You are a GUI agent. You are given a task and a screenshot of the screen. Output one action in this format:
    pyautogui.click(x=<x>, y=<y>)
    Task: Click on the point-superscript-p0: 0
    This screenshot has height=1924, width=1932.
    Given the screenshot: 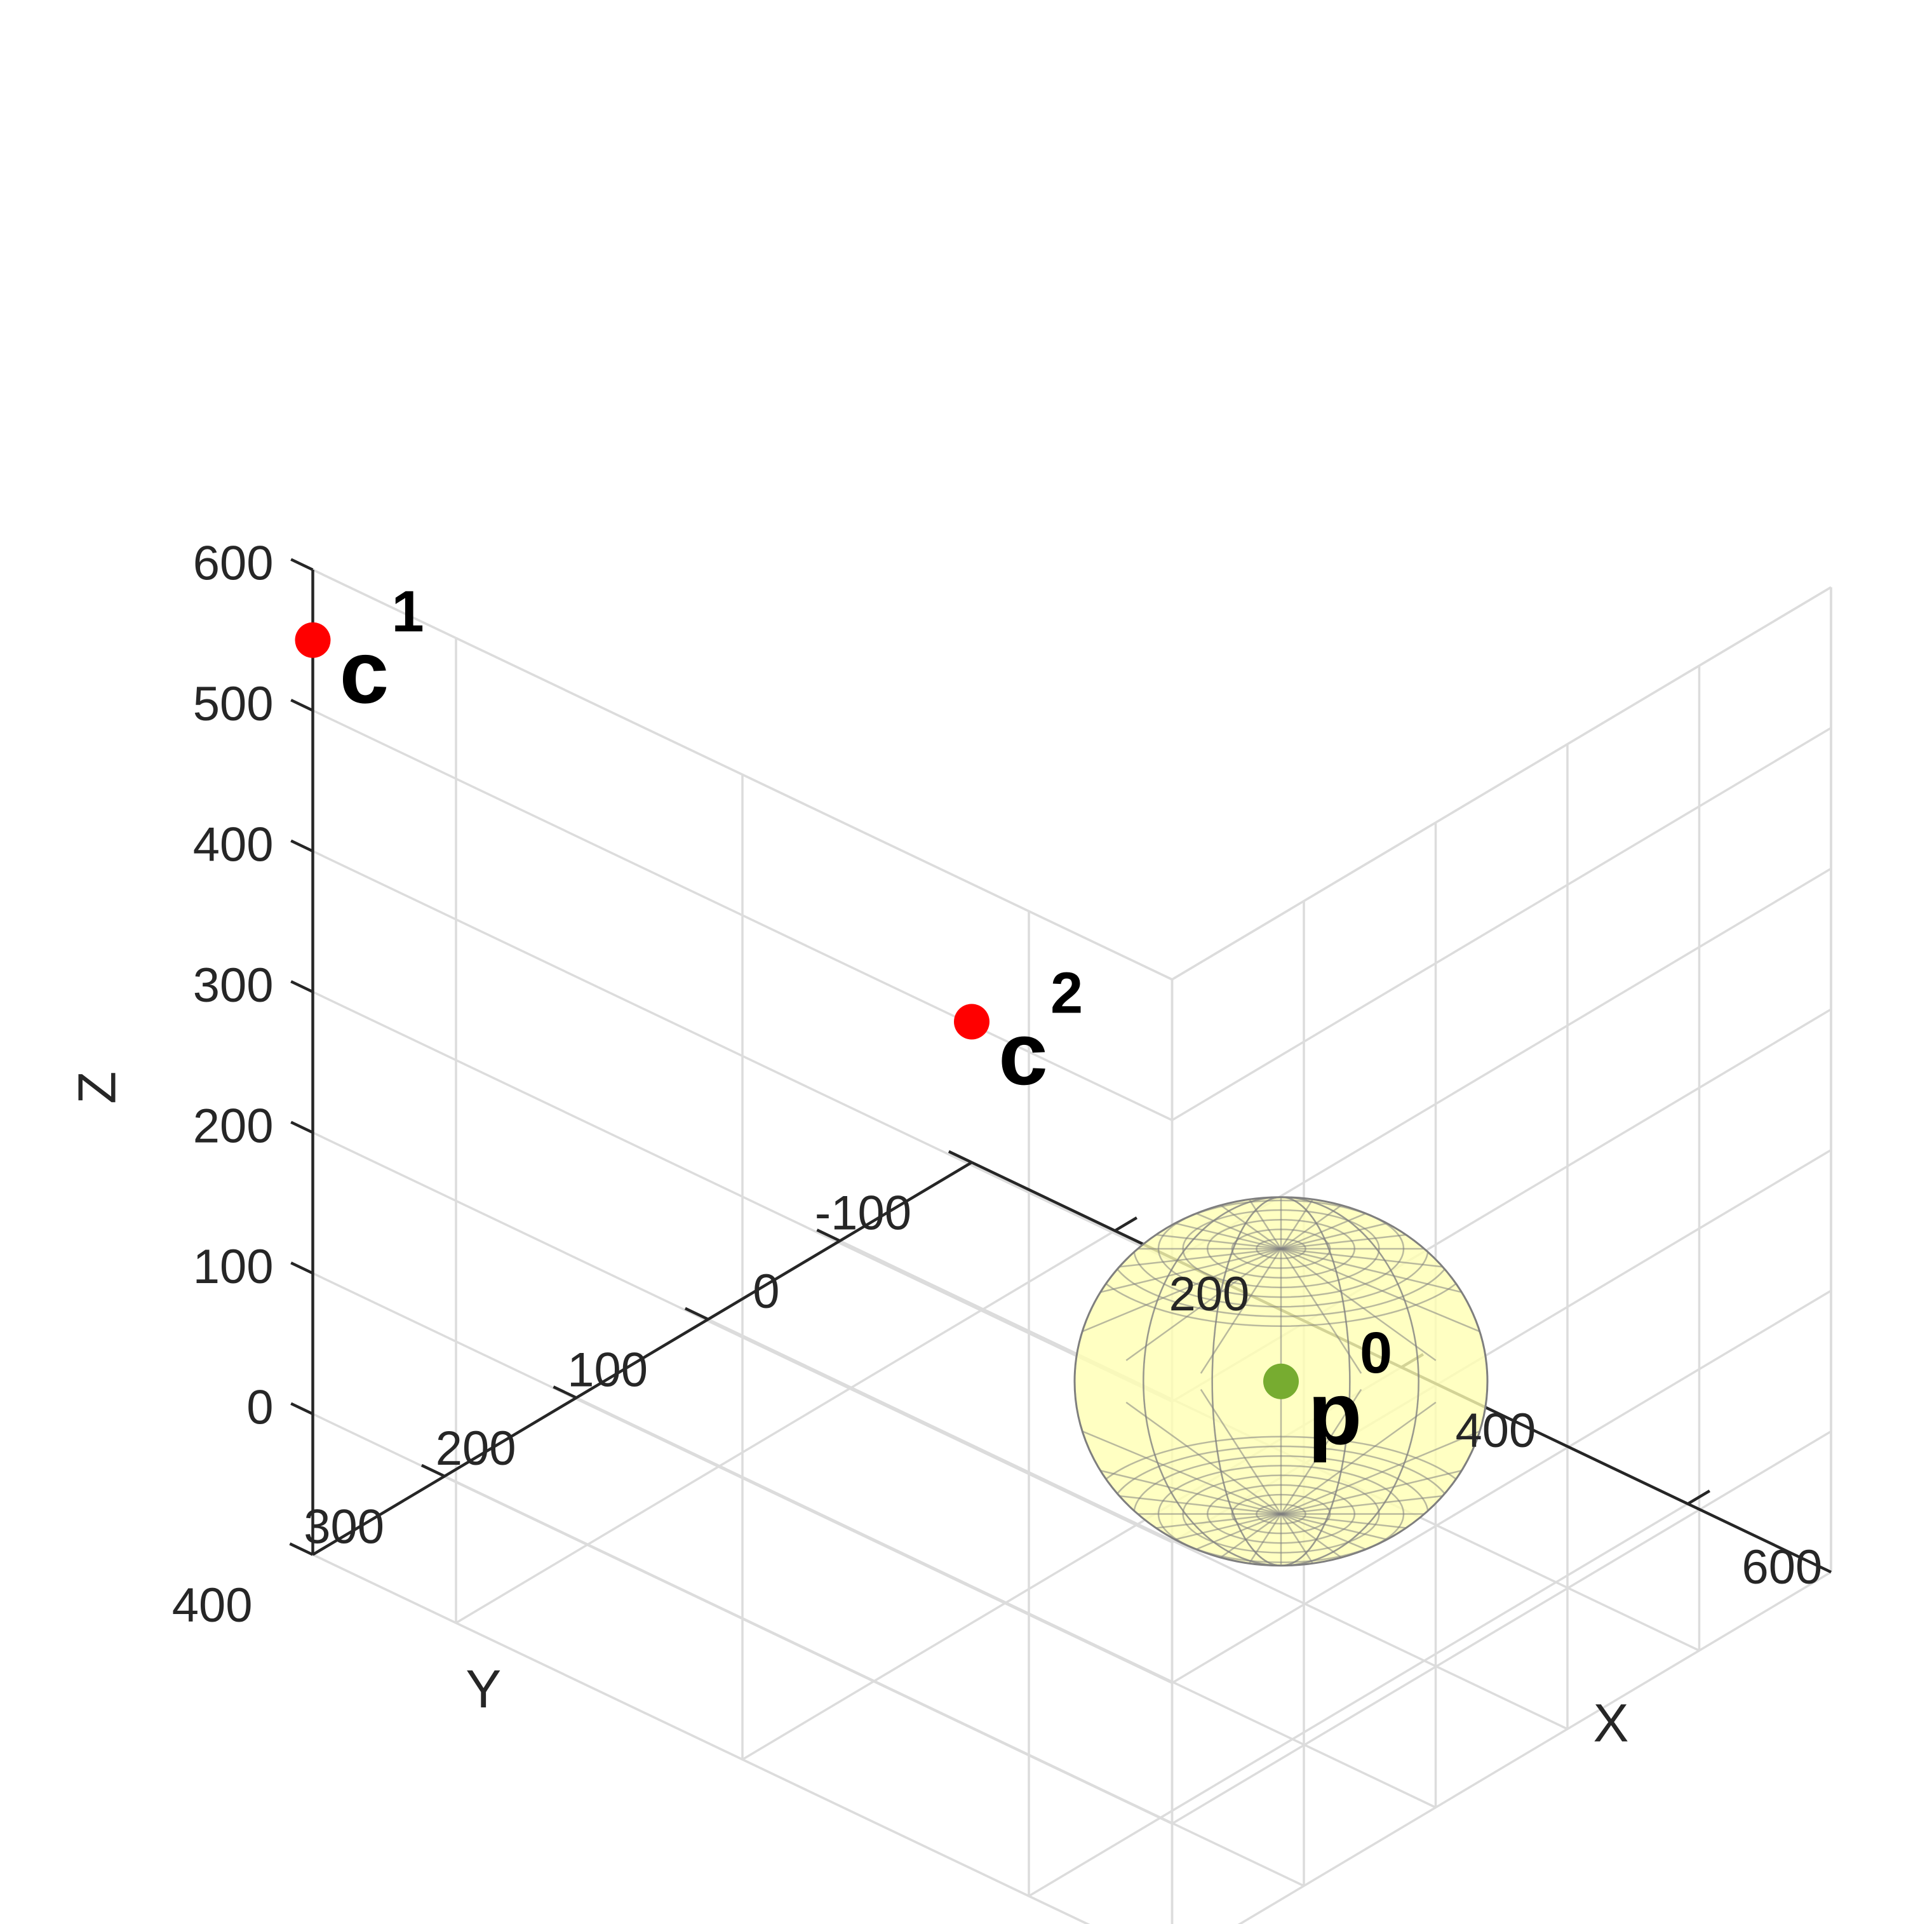 What is the action you would take?
    pyautogui.click(x=1376, y=1353)
    